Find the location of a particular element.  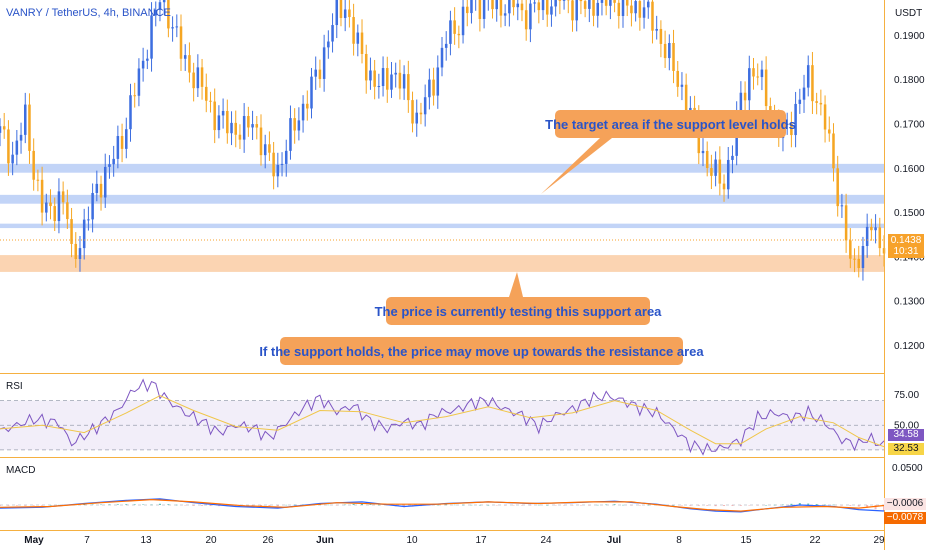

support-callout-pointer is located at coordinates (516, 284).